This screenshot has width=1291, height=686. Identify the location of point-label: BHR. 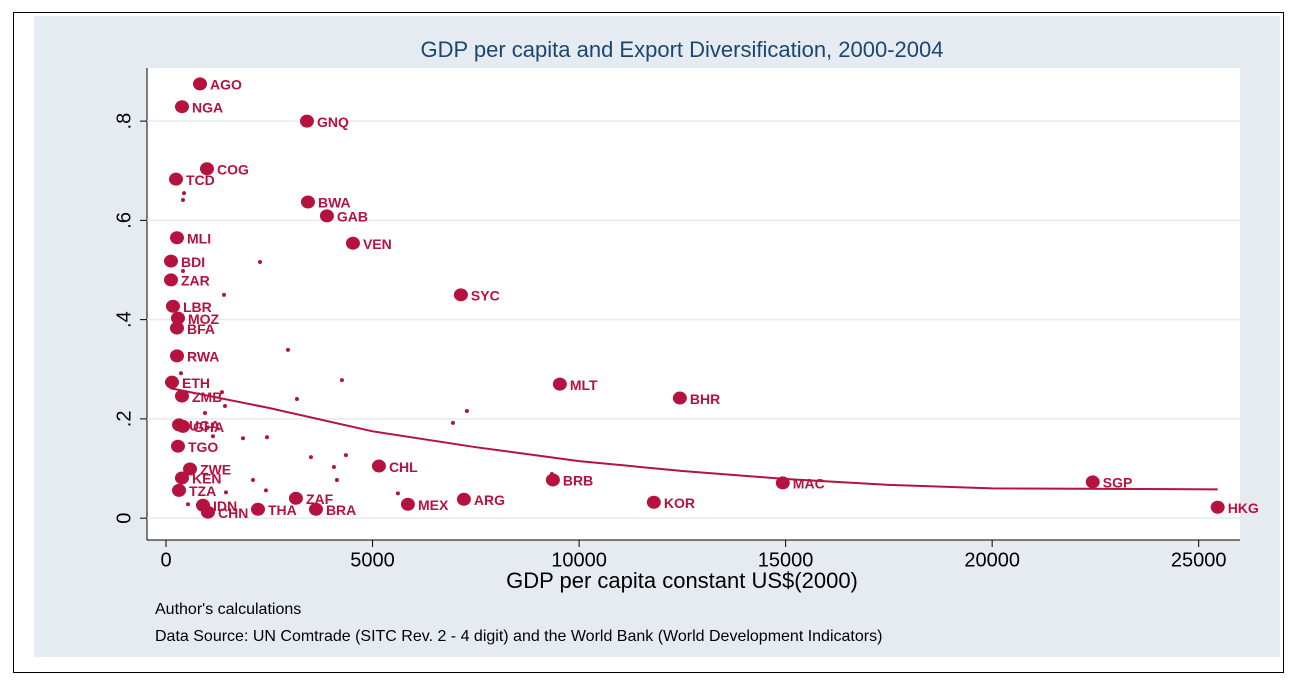
(705, 399).